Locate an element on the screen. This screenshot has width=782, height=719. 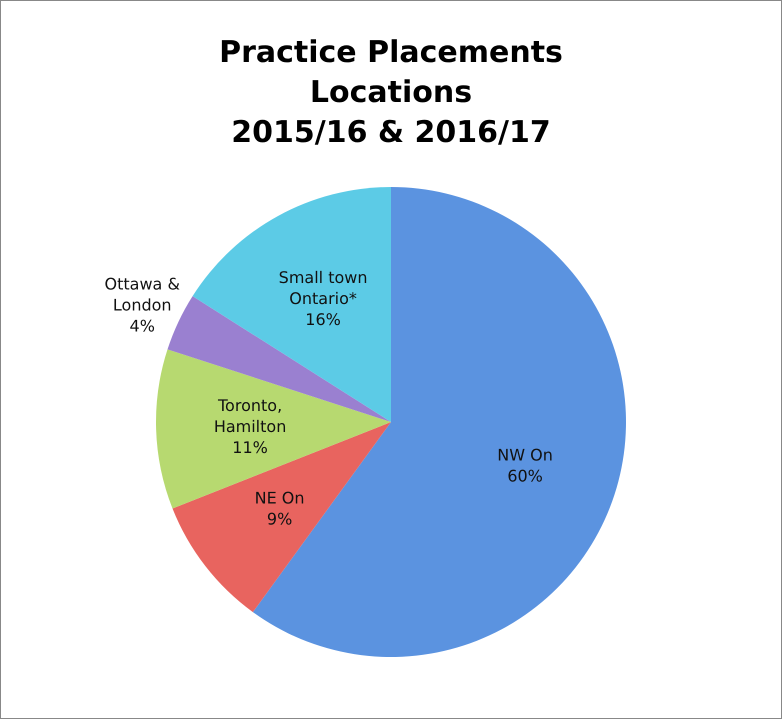
data-label: 60% is located at coordinates (525, 476).